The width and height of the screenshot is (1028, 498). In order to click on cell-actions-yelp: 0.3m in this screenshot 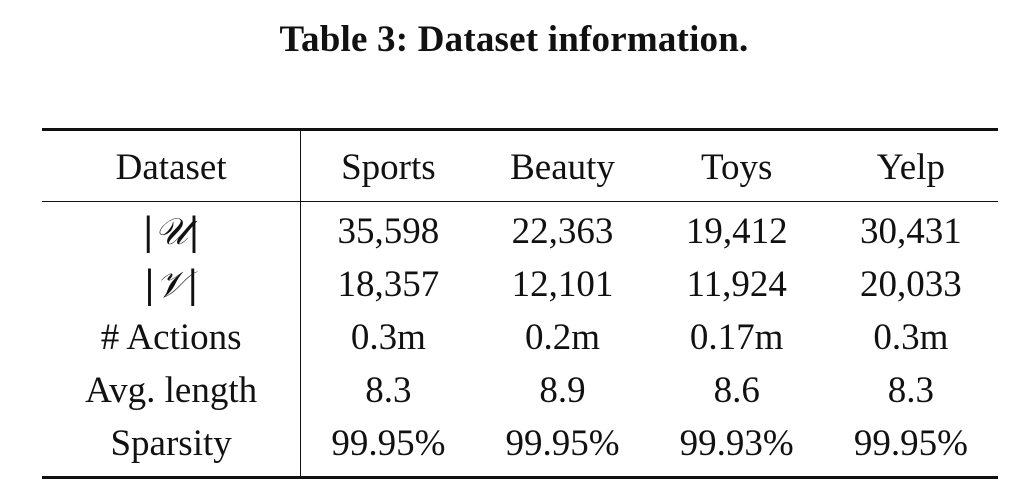, I will do `click(911, 337)`.